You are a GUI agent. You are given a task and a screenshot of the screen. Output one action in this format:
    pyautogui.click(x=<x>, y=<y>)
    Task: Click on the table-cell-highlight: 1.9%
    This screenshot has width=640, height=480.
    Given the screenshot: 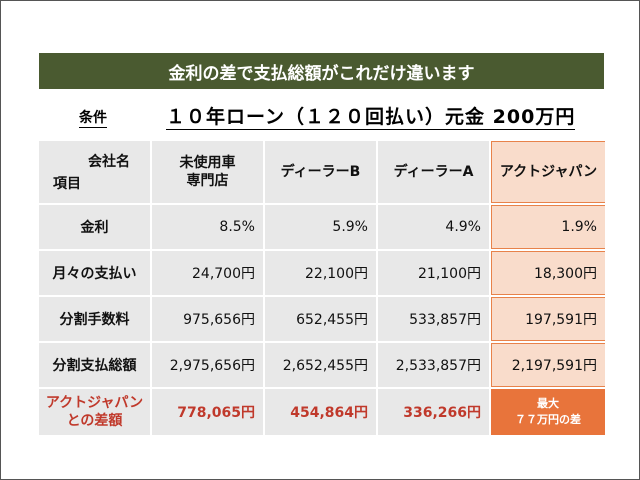 What is the action you would take?
    pyautogui.click(x=548, y=227)
    